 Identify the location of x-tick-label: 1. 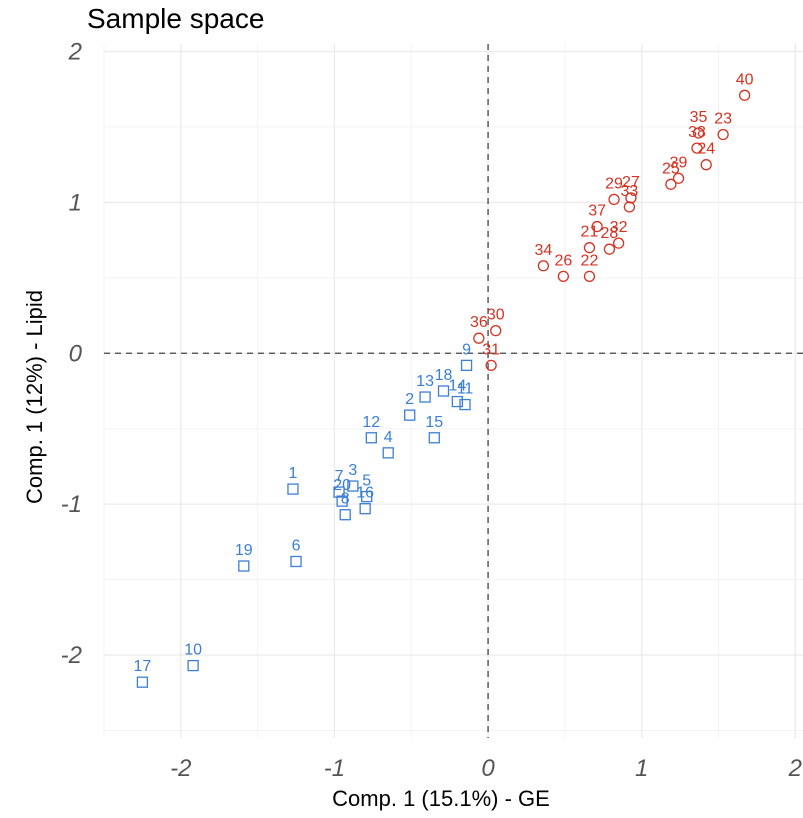
(641, 768).